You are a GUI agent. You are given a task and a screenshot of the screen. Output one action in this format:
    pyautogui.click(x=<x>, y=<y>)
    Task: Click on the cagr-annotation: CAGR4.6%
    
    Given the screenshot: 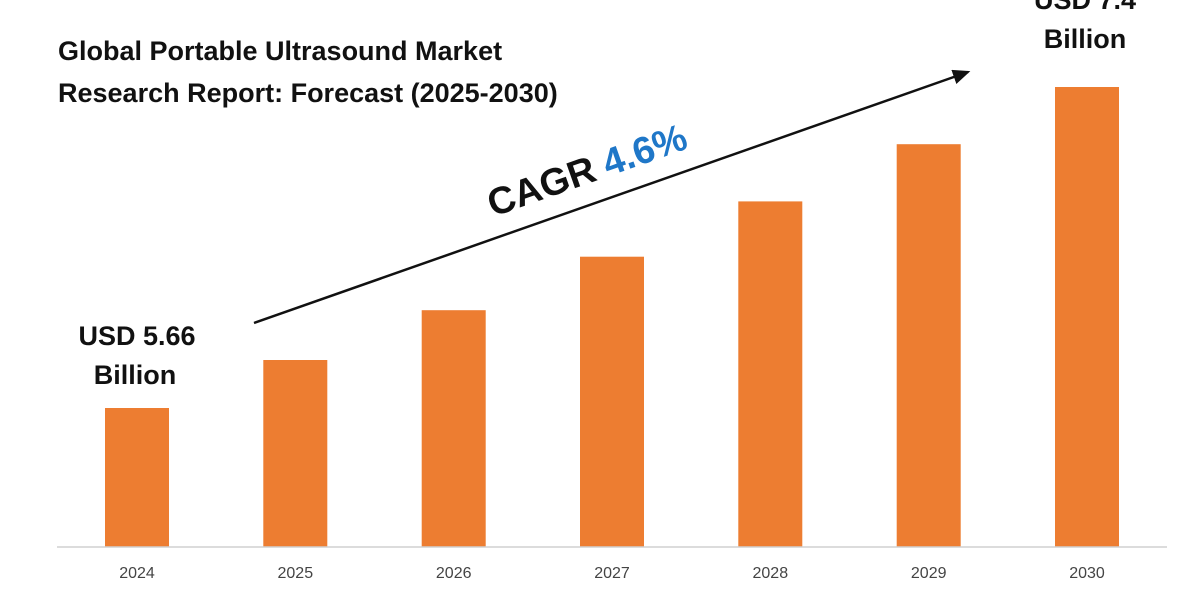 What is the action you would take?
    pyautogui.click(x=587, y=171)
    